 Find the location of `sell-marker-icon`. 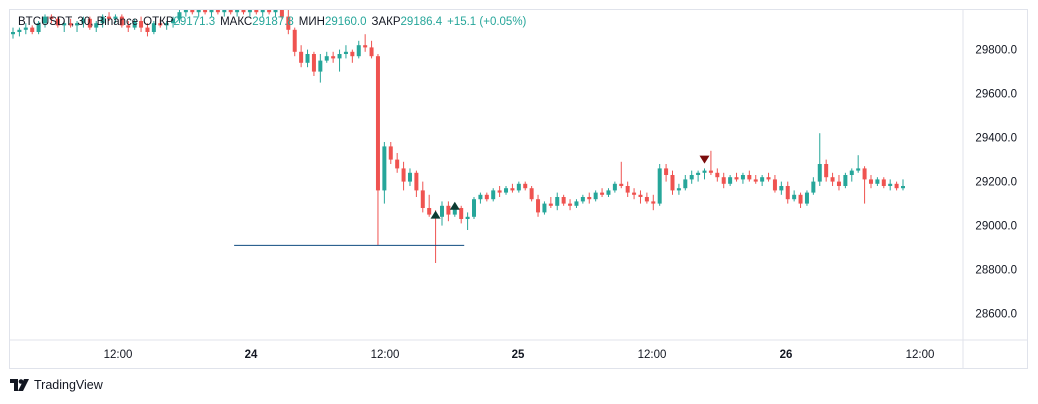

sell-marker-icon is located at coordinates (704, 159).